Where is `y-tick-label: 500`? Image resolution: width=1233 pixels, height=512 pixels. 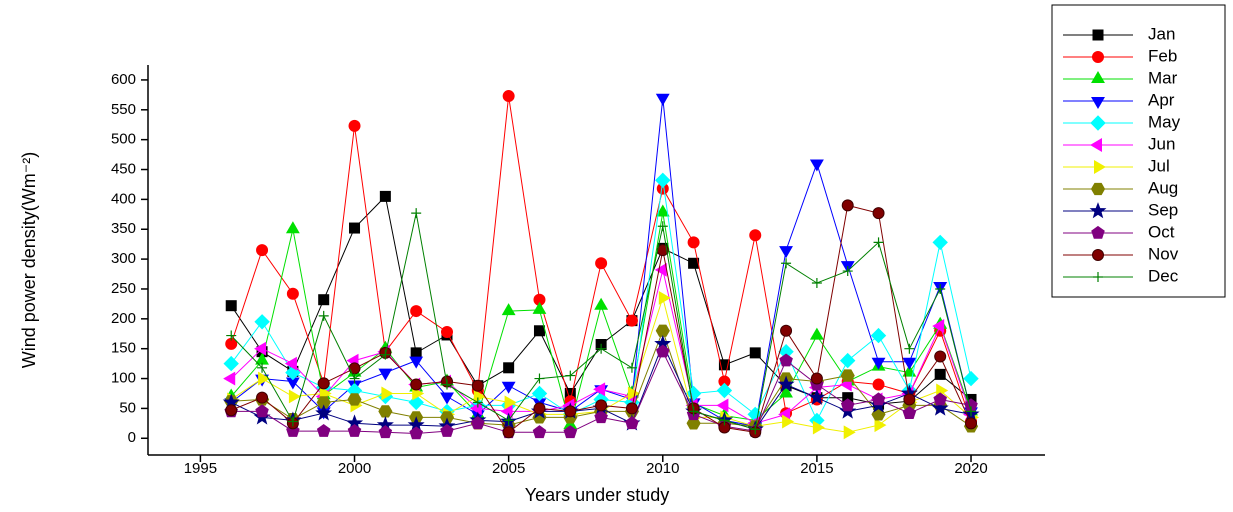 y-tick-label: 500 is located at coordinates (123, 139).